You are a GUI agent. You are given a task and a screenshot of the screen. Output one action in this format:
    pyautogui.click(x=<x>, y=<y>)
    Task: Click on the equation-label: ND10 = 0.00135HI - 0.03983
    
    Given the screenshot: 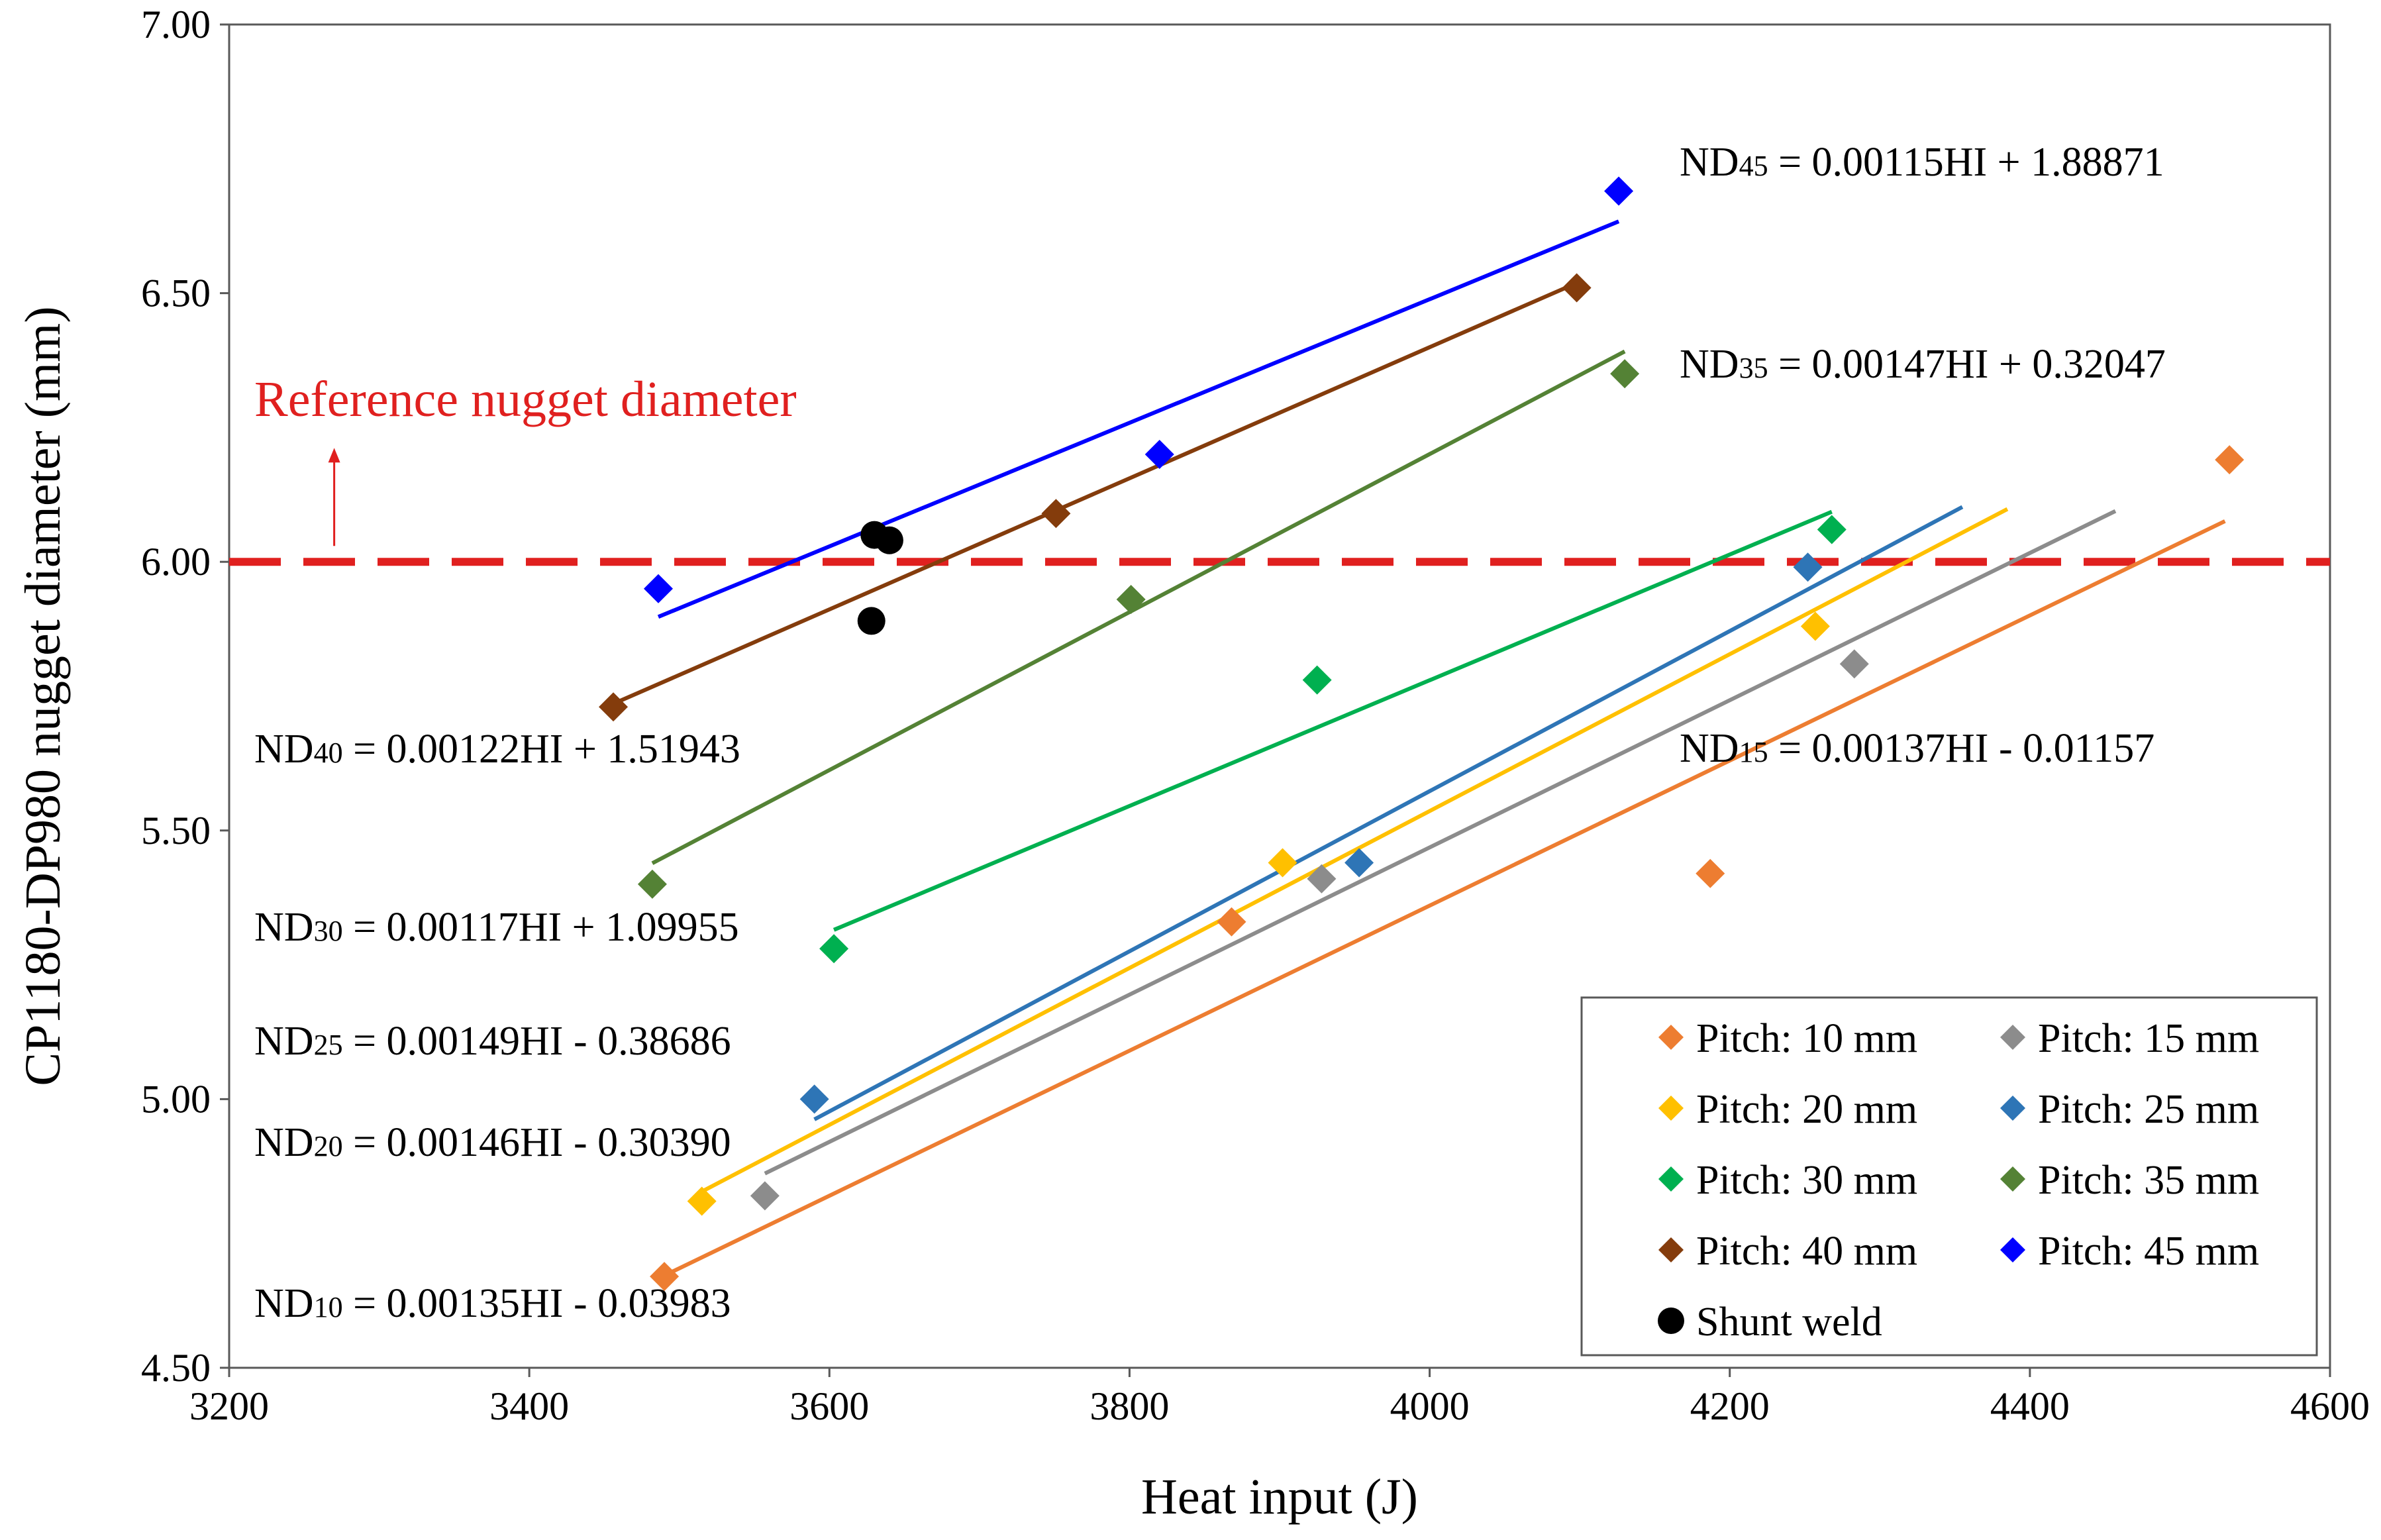 What is the action you would take?
    pyautogui.click(x=492, y=1303)
    